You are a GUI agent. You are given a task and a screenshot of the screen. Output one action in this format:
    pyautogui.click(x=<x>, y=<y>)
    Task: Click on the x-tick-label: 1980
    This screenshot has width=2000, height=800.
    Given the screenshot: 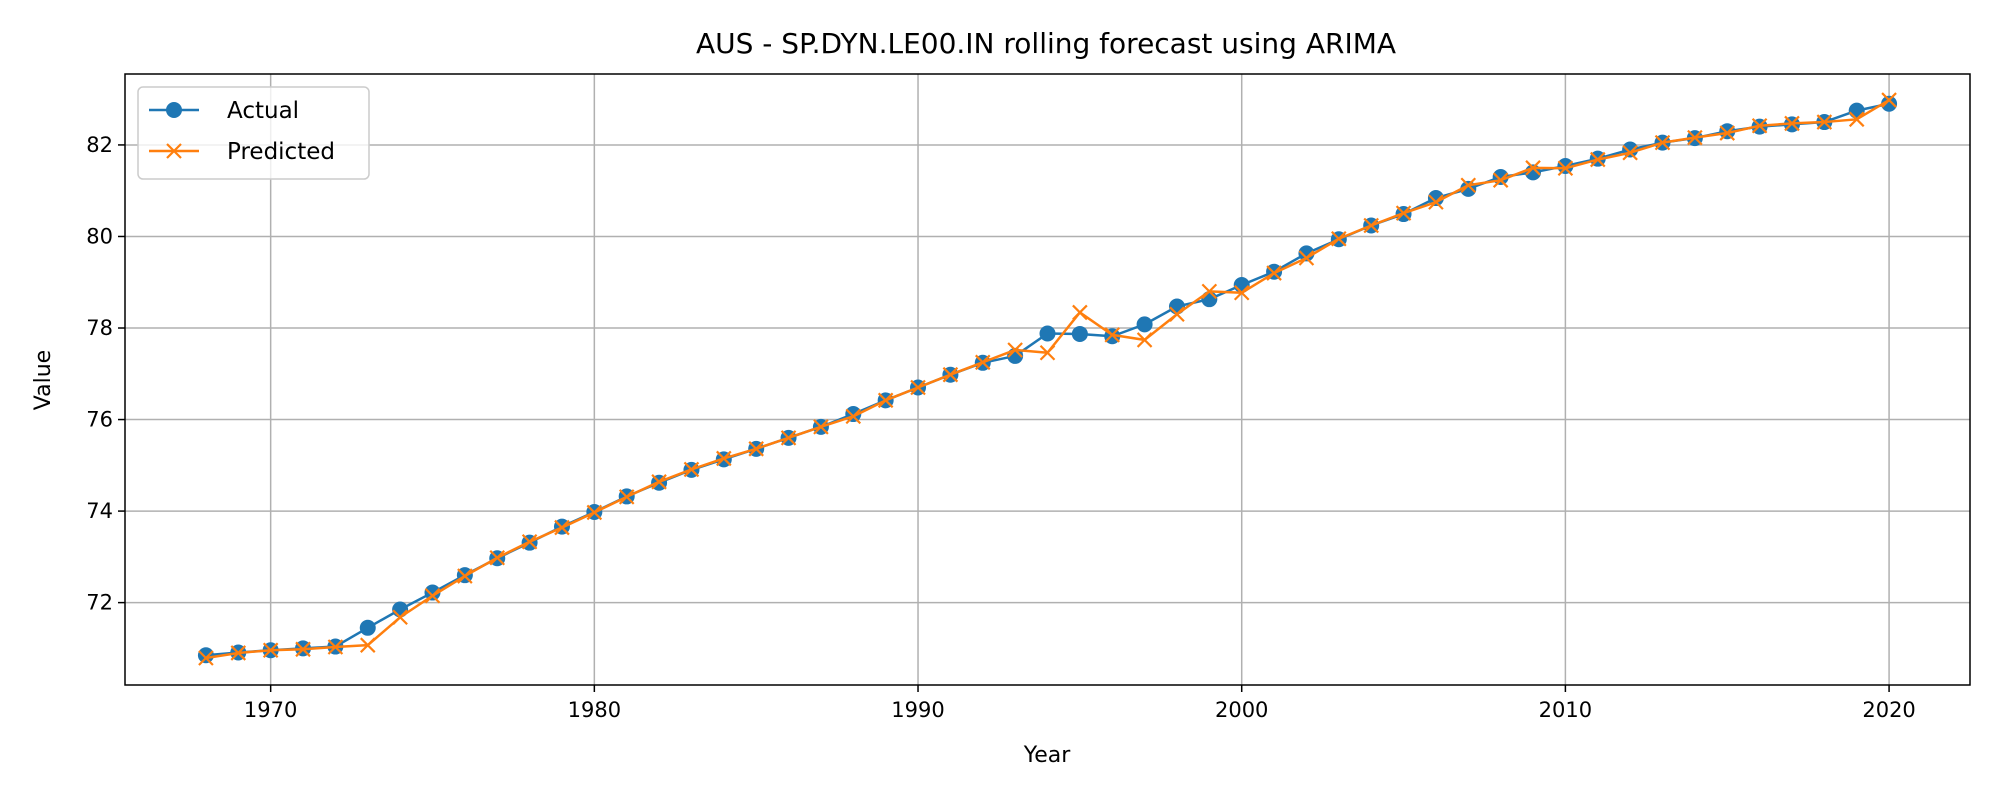 What is the action you would take?
    pyautogui.click(x=594, y=710)
    